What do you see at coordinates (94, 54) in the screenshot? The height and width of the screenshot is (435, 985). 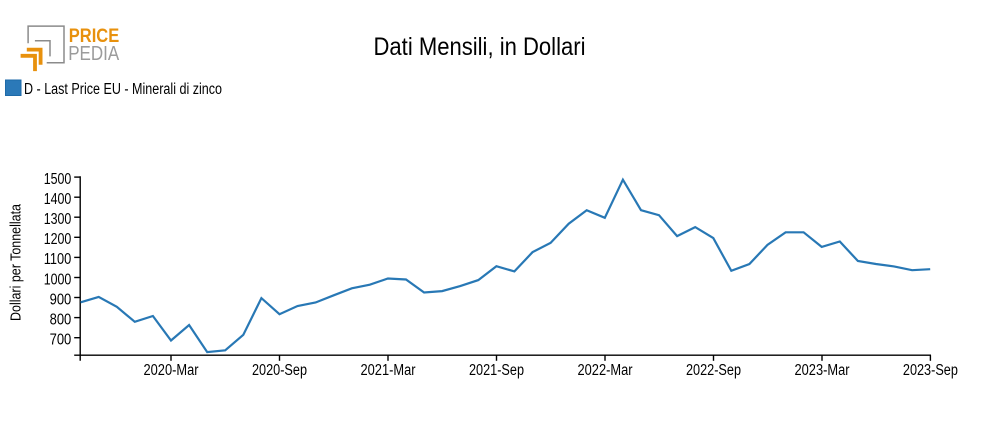 I see `svg-text: PEDIA` at bounding box center [94, 54].